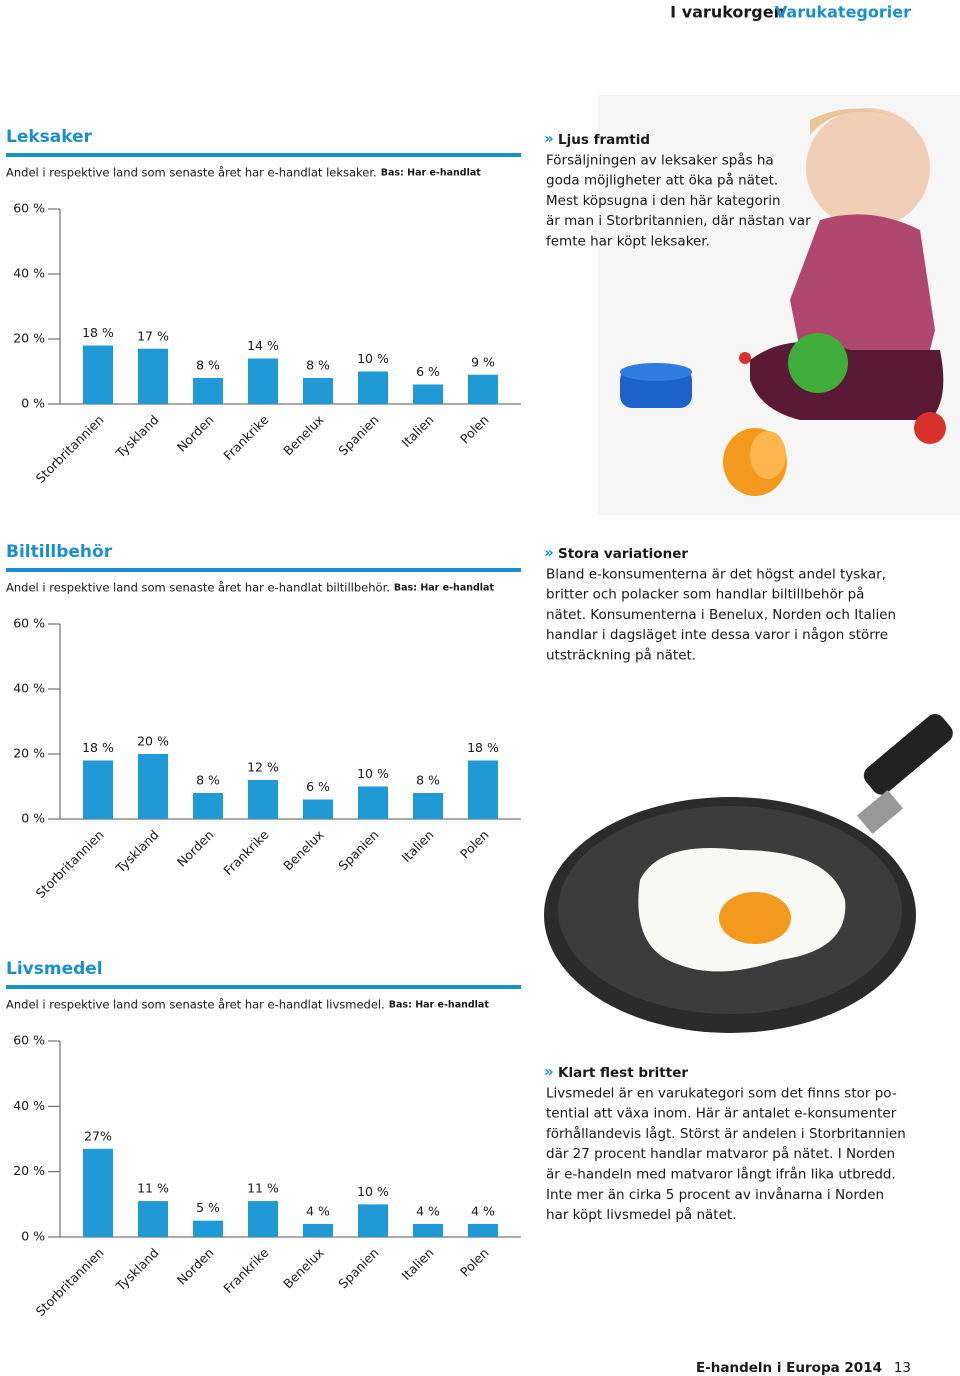  I want to click on baby-hair, so click(862, 121).